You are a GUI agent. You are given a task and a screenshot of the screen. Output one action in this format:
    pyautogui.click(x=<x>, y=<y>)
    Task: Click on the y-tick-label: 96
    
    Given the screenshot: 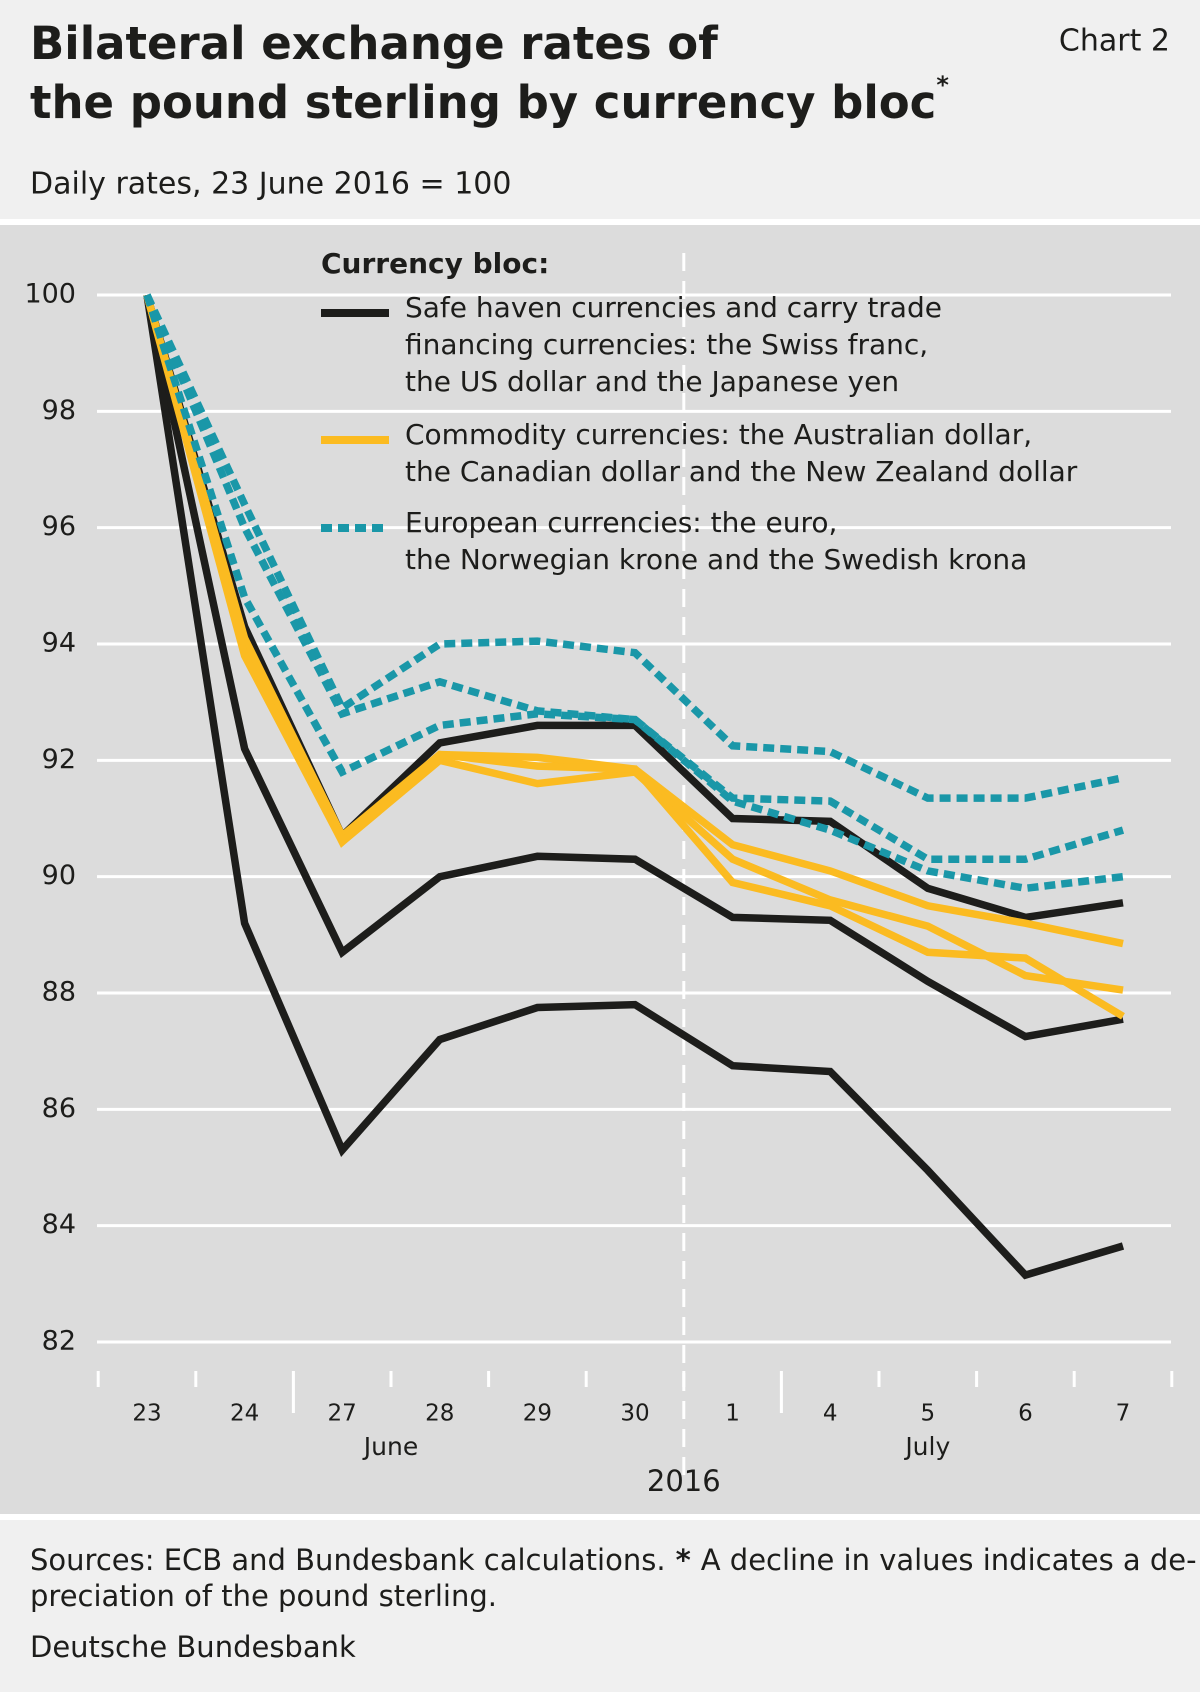 What is the action you would take?
    pyautogui.click(x=59, y=526)
    